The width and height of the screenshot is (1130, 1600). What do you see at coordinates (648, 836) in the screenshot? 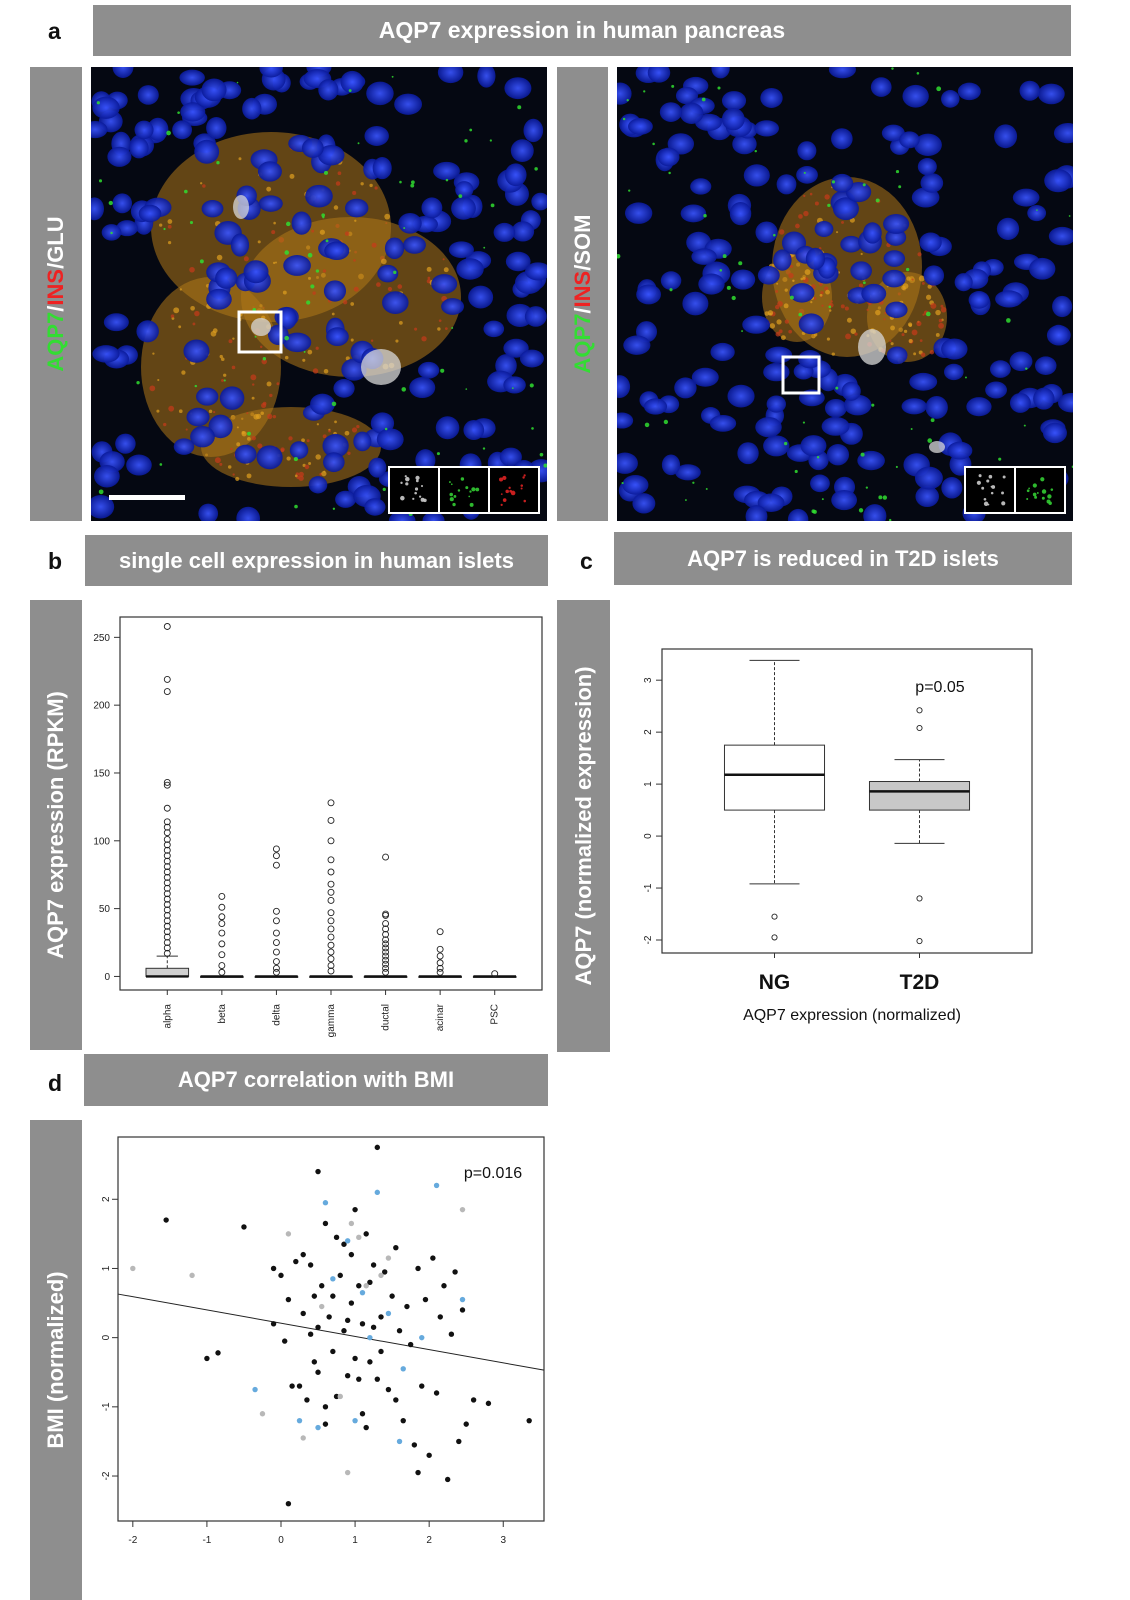
I see `y-tick-label: 0` at bounding box center [648, 836].